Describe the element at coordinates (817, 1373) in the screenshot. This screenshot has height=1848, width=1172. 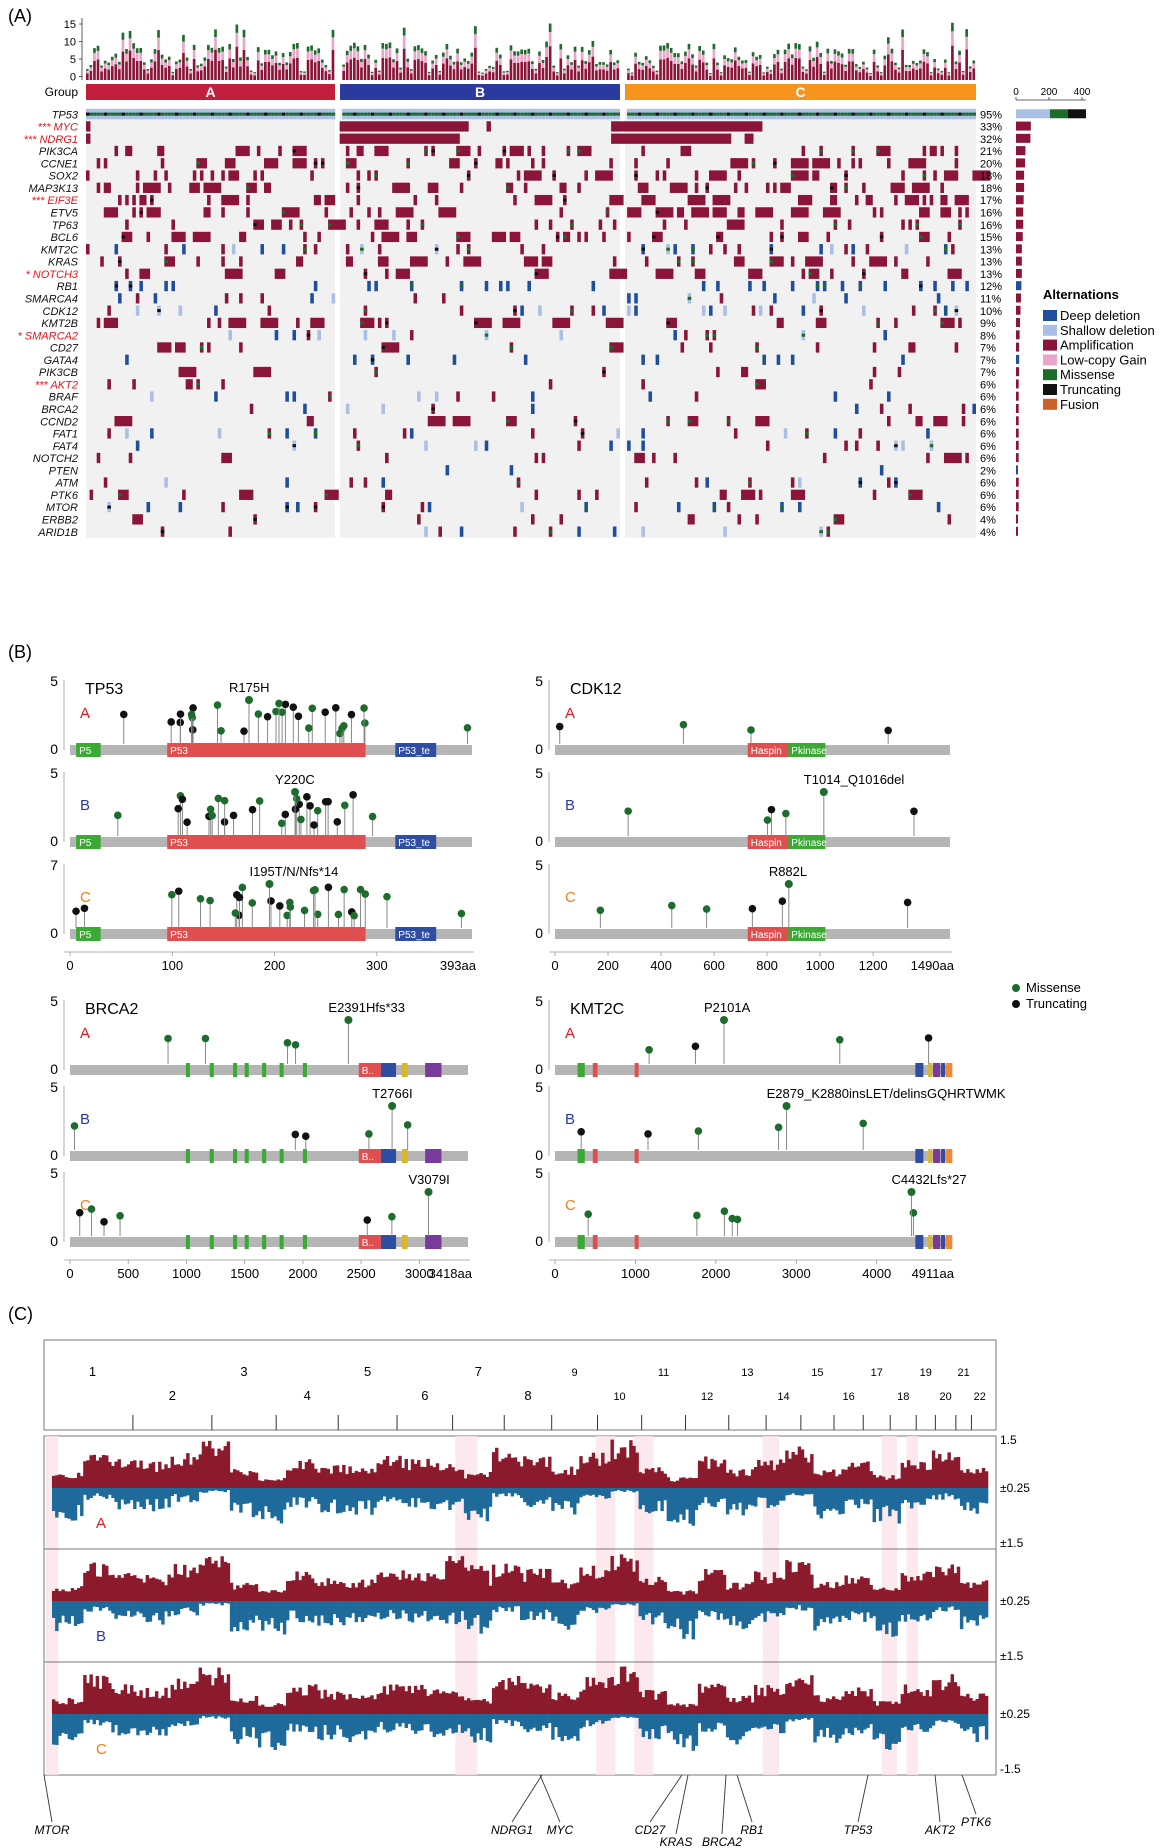
I see `chromosome-label: 15` at that location.